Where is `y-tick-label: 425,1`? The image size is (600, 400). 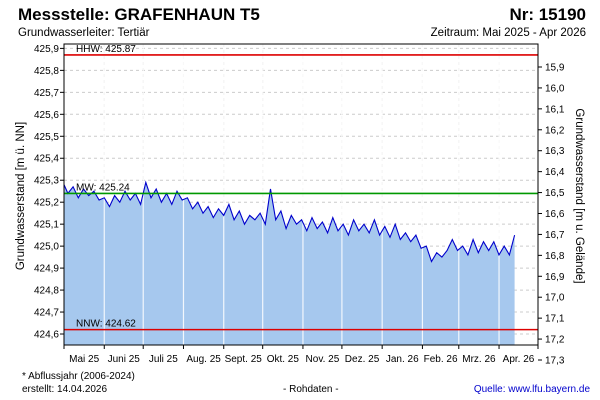 y-tick-label: 425,1 is located at coordinates (46, 225).